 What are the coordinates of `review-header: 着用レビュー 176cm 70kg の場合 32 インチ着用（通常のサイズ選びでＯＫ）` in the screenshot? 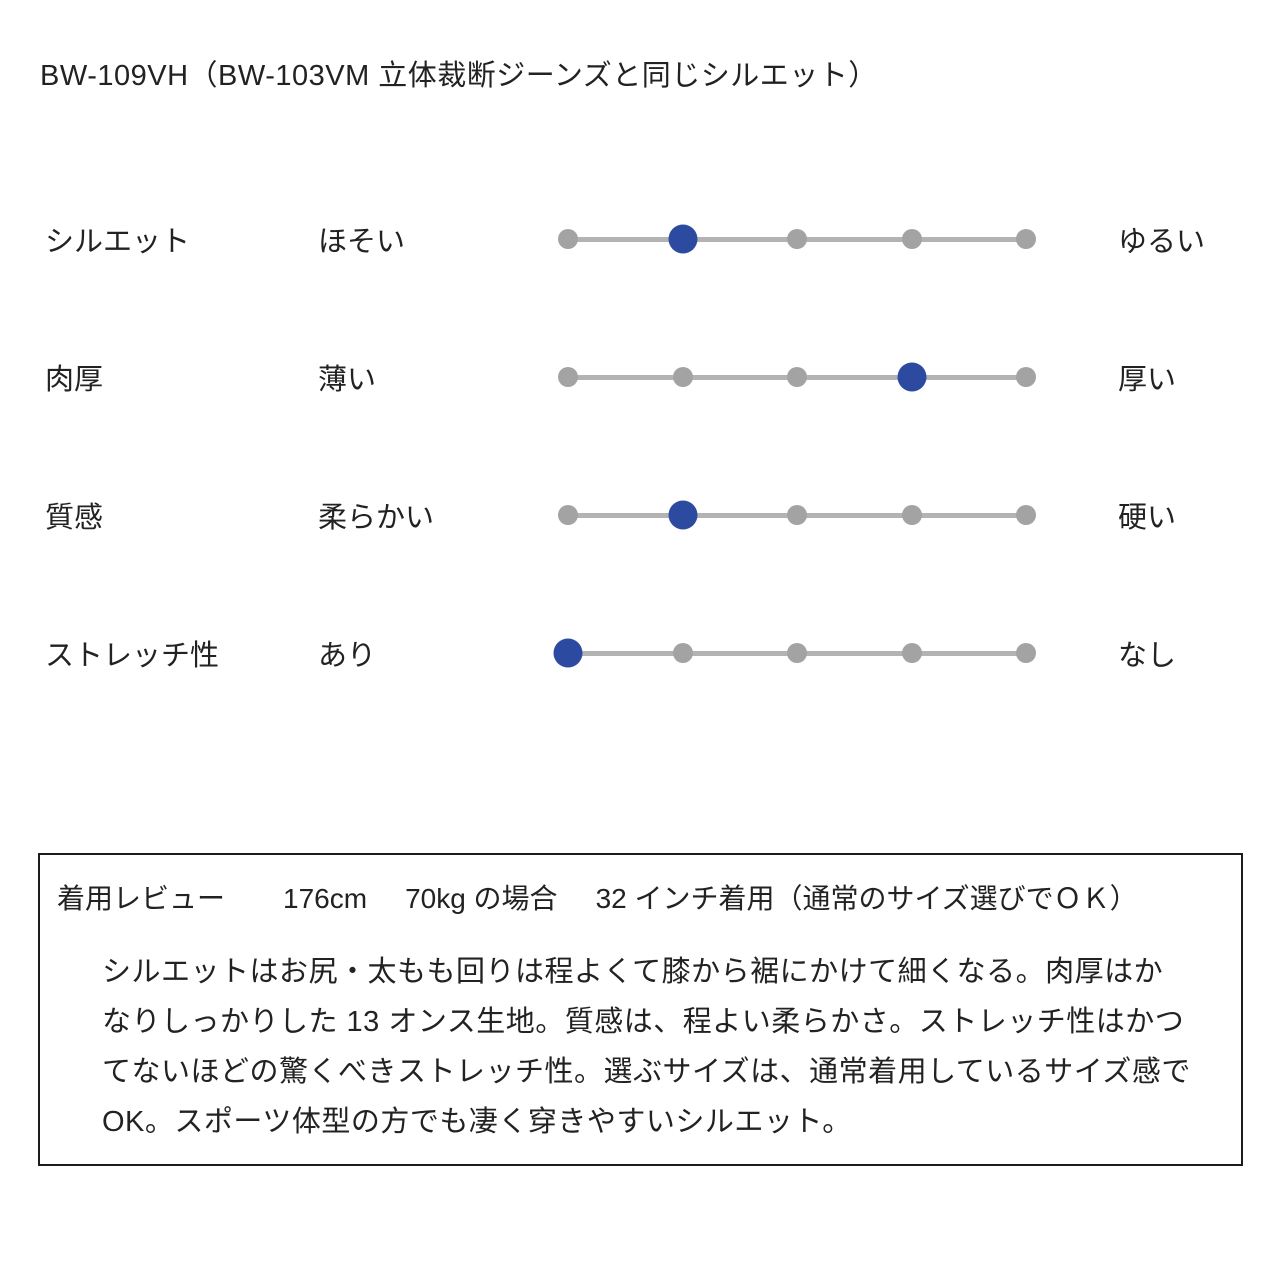 It's located at (649, 897).